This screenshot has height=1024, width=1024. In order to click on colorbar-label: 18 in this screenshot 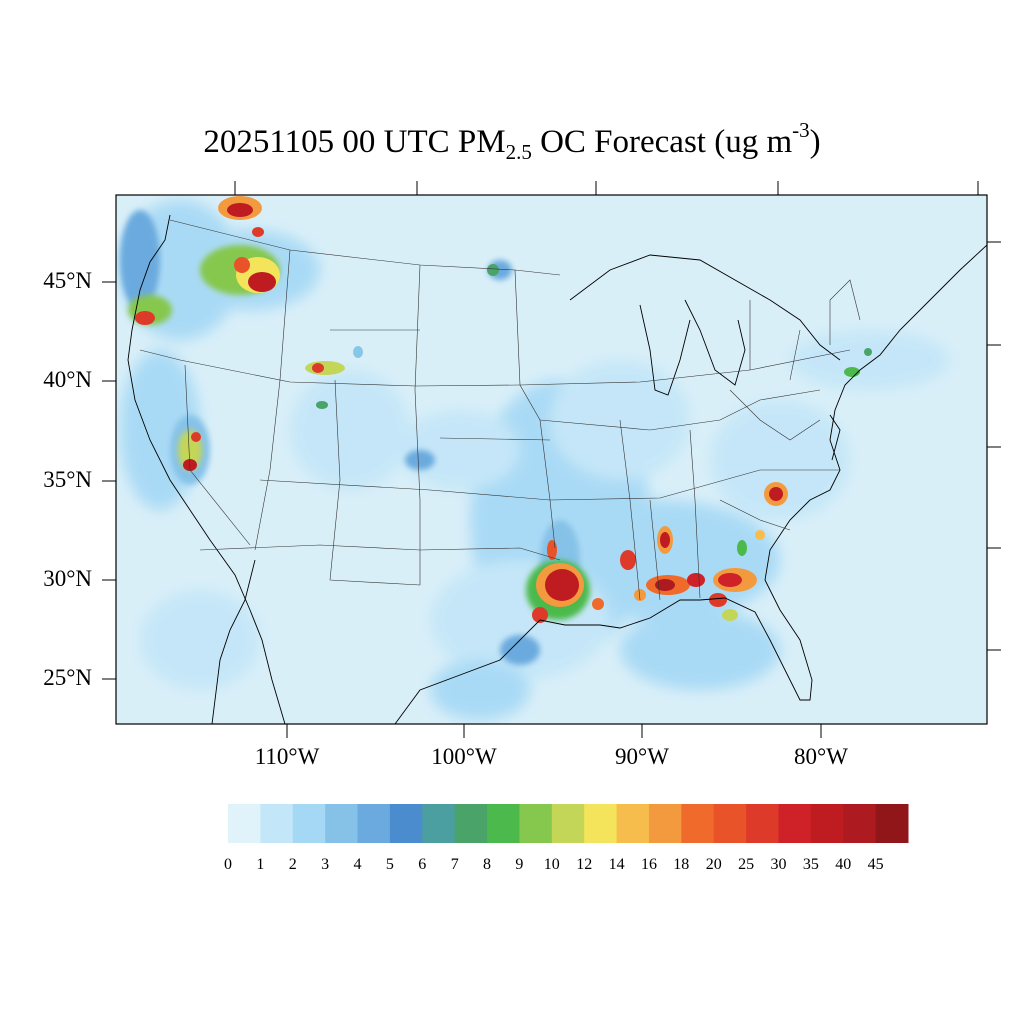, I will do `click(681, 864)`.